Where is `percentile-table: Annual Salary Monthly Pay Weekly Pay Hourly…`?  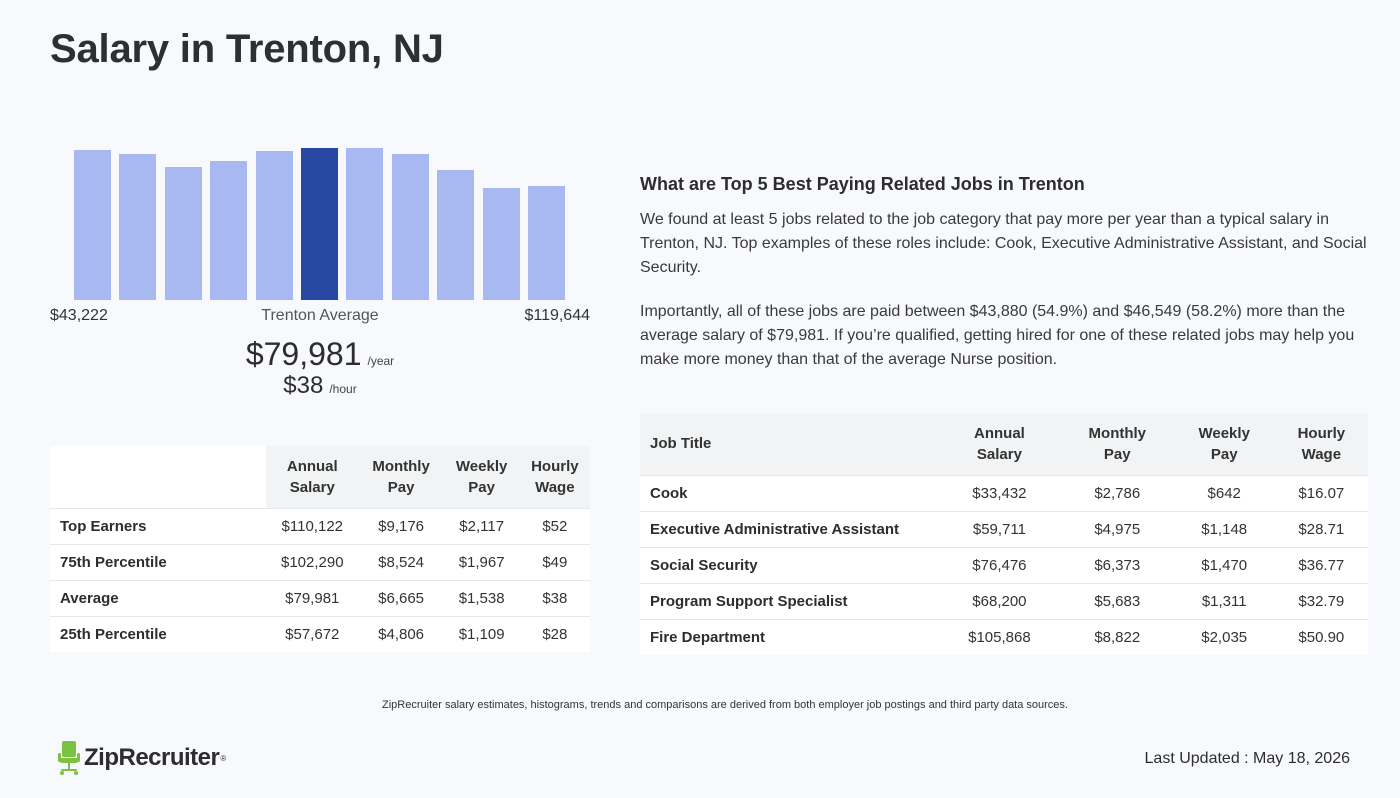
percentile-table: Annual Salary Monthly Pay Weekly Pay Hourly… is located at coordinates (320, 549).